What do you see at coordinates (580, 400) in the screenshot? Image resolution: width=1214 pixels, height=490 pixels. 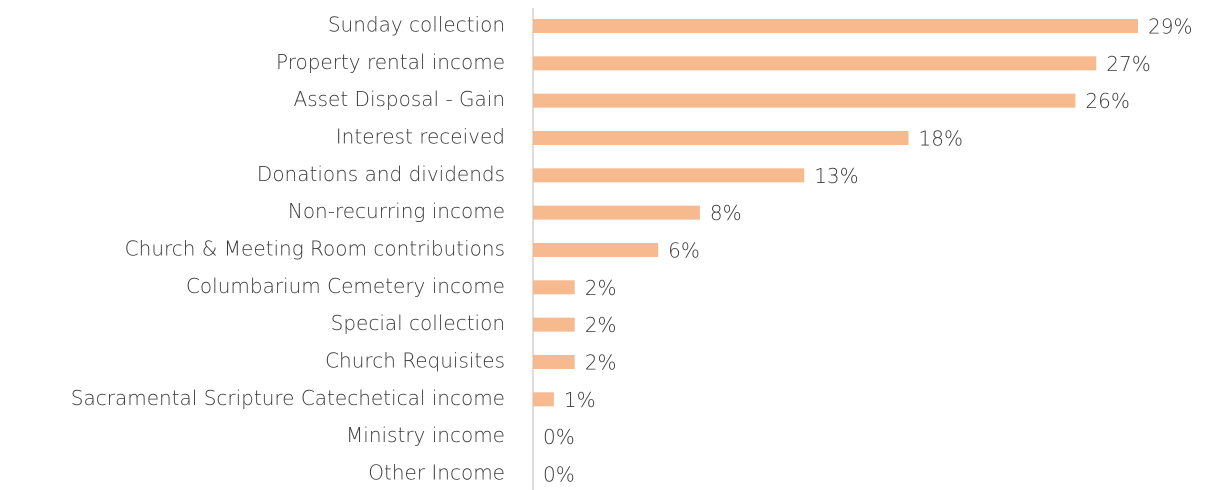 I see `value-label: 1%` at bounding box center [580, 400].